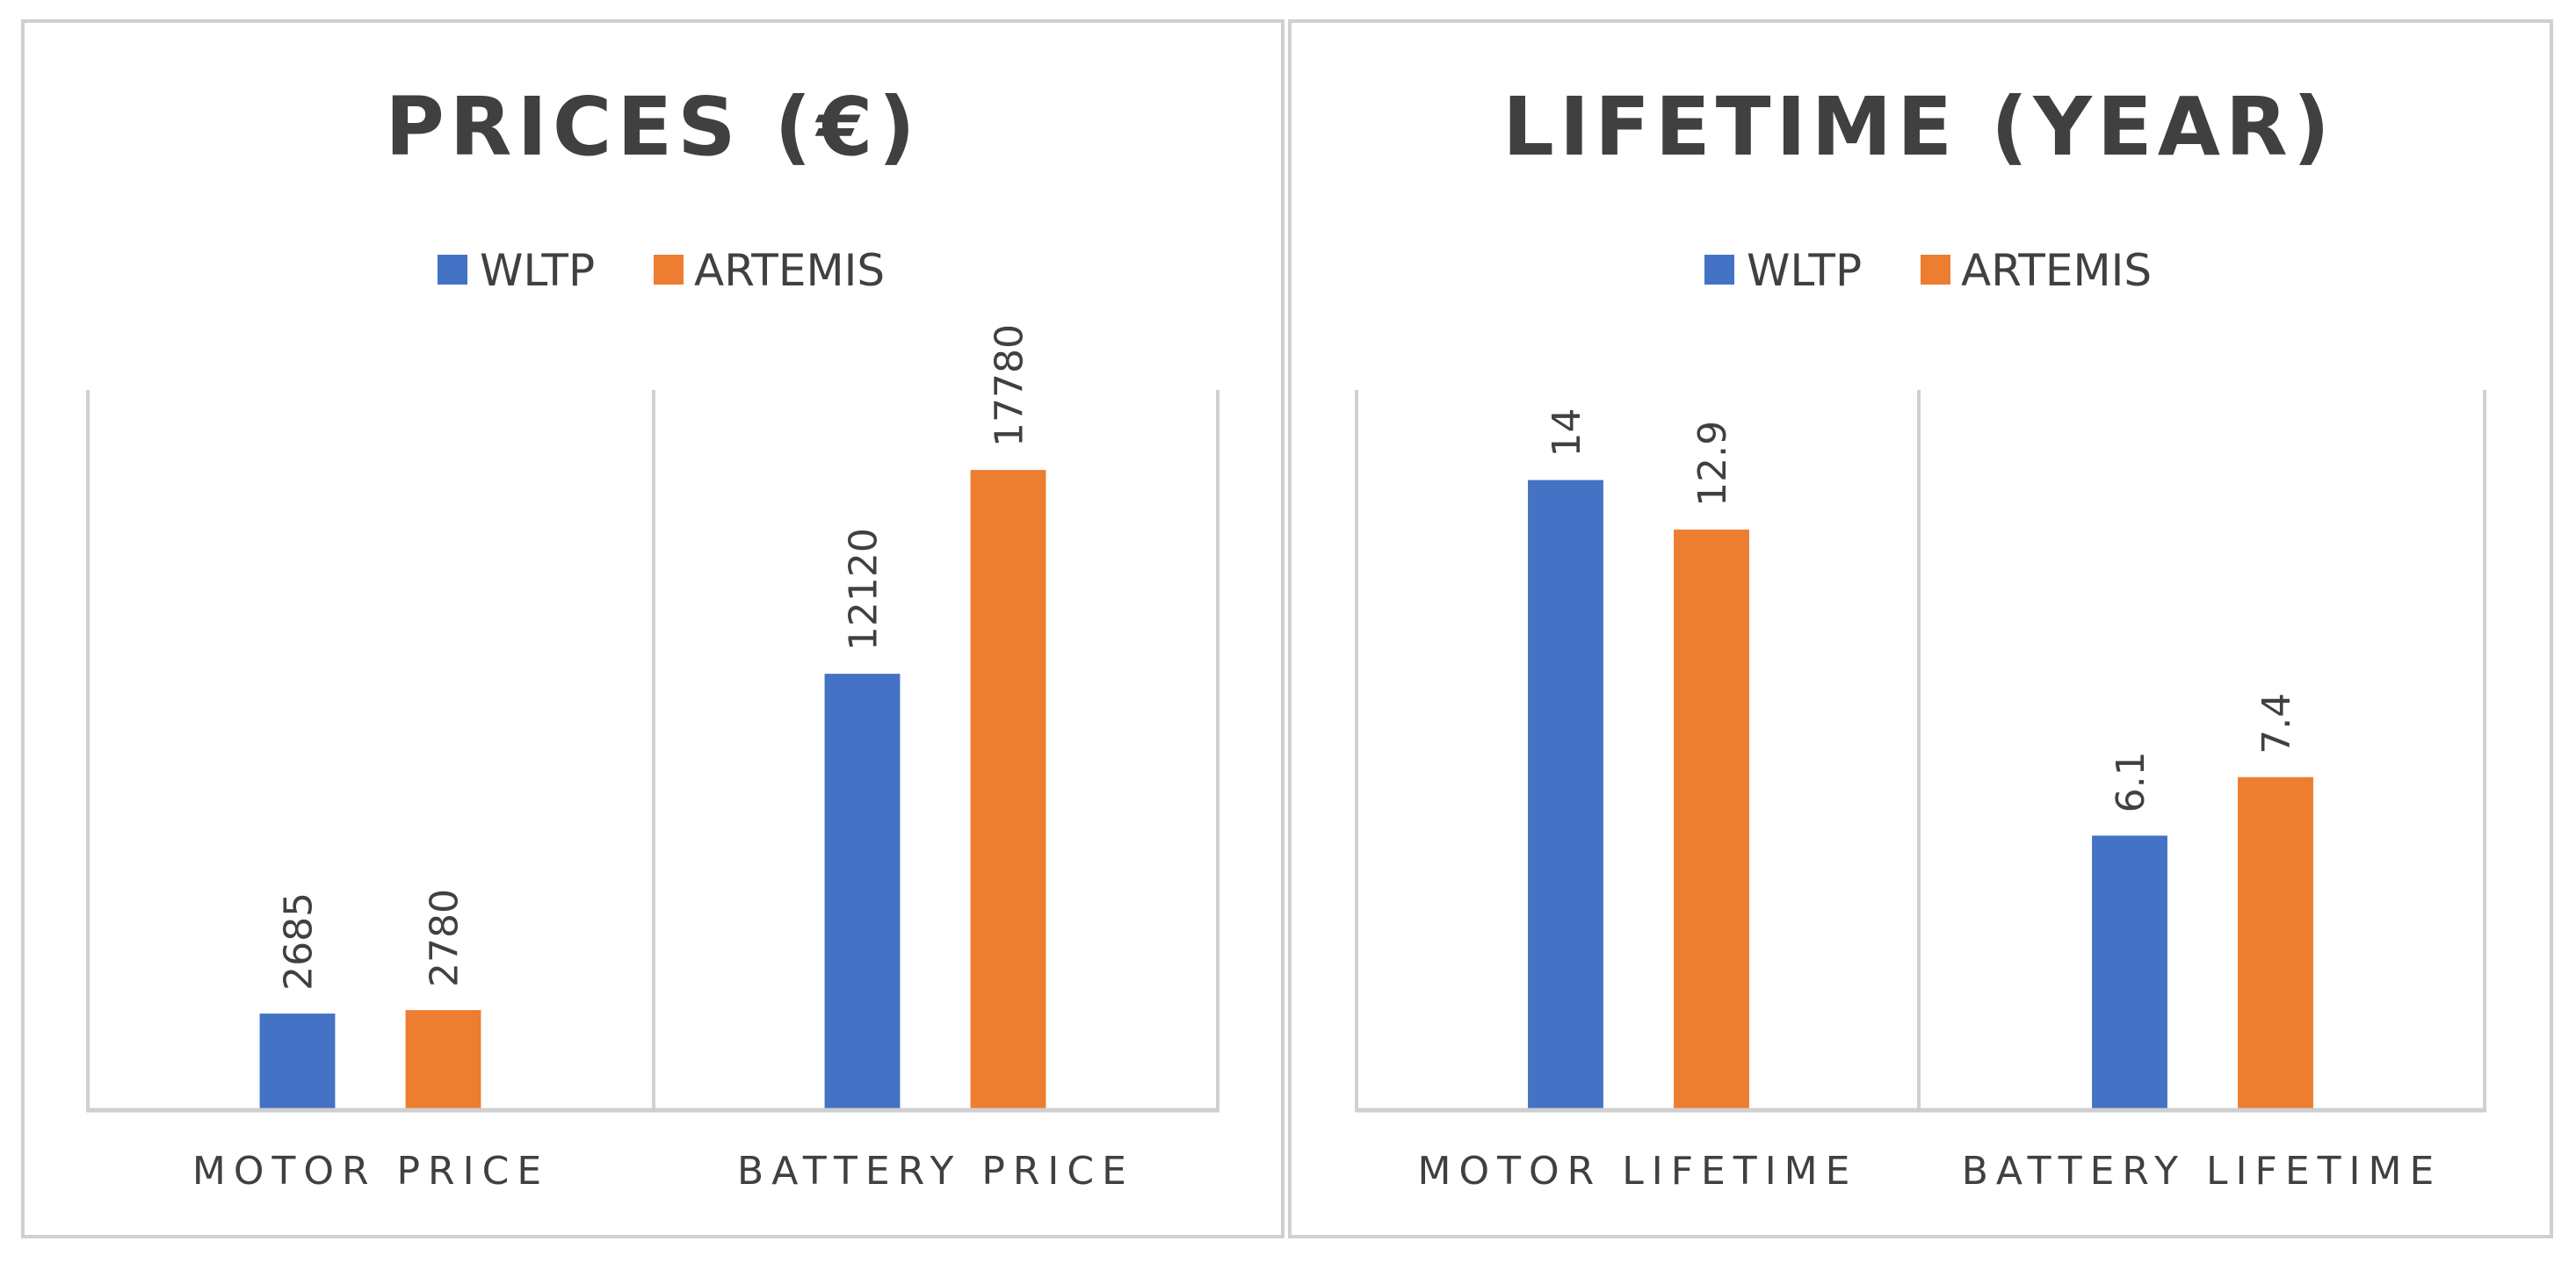 The height and width of the screenshot is (1263, 2576). Describe the element at coordinates (2131, 781) in the screenshot. I see `value-label-wltp-battery-lifetime: 6.1` at that location.